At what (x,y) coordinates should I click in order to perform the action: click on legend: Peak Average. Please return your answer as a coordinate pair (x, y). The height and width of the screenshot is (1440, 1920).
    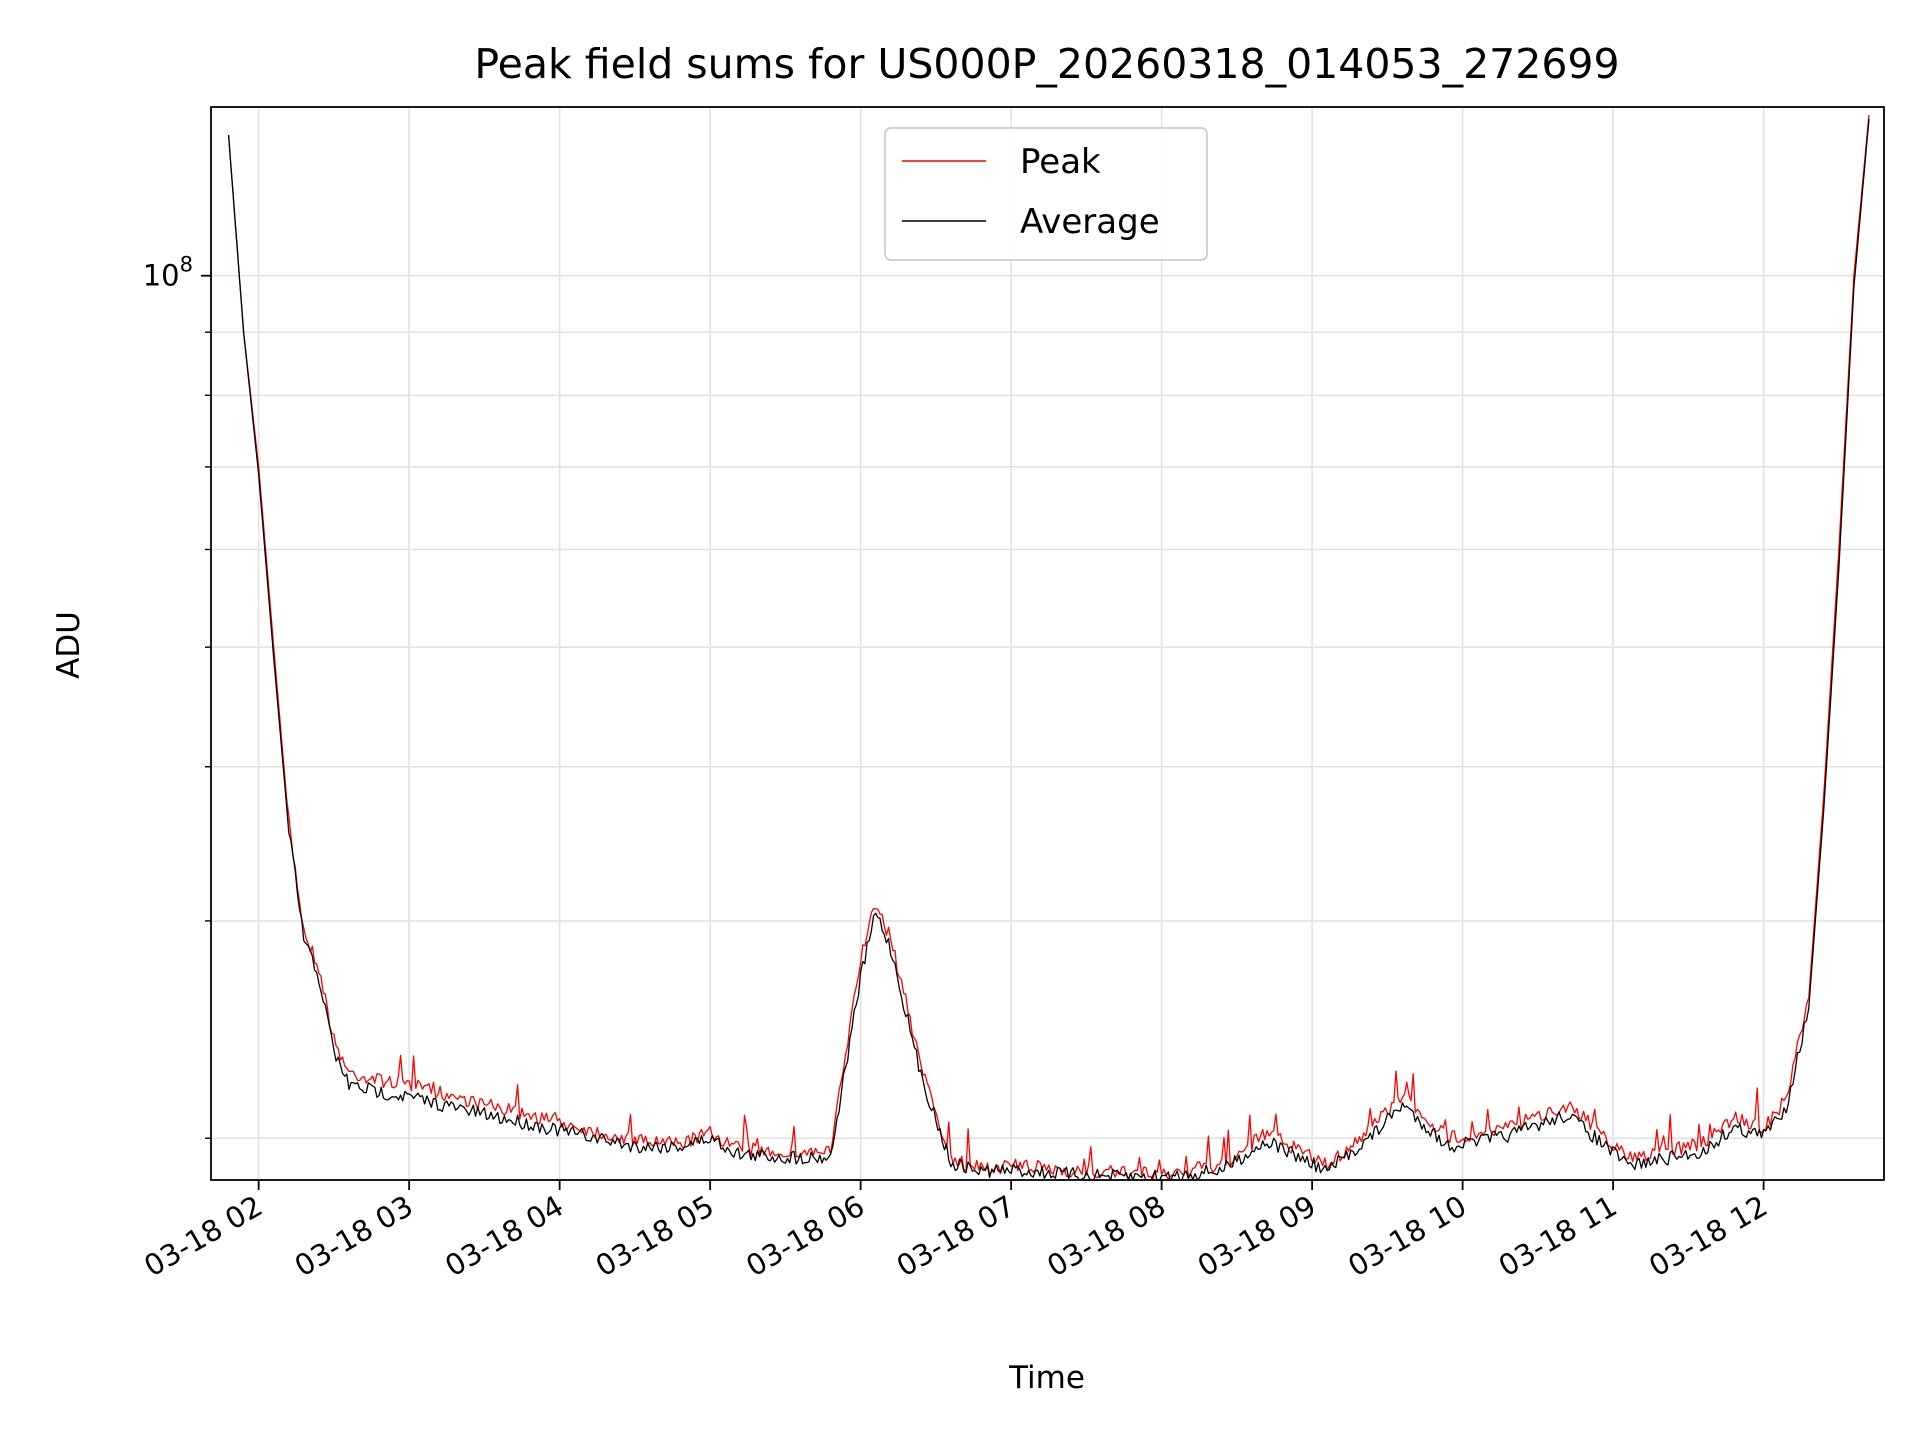
    Looking at the image, I should click on (1046, 194).